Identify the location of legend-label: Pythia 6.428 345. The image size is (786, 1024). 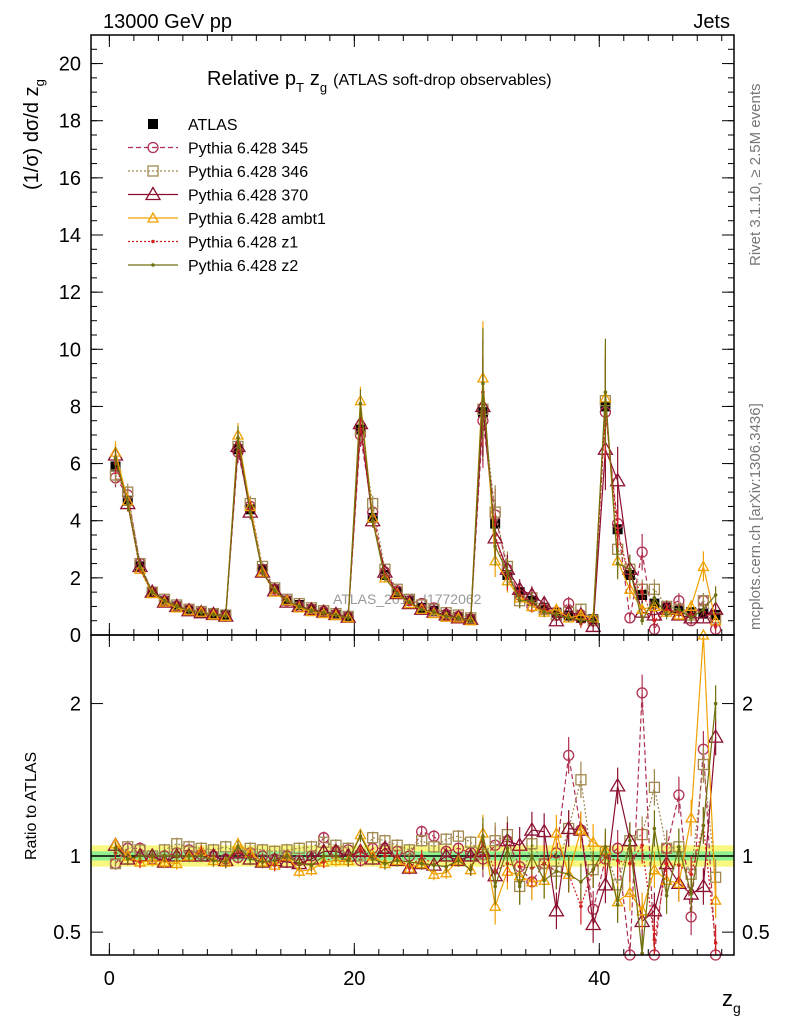
(248, 149).